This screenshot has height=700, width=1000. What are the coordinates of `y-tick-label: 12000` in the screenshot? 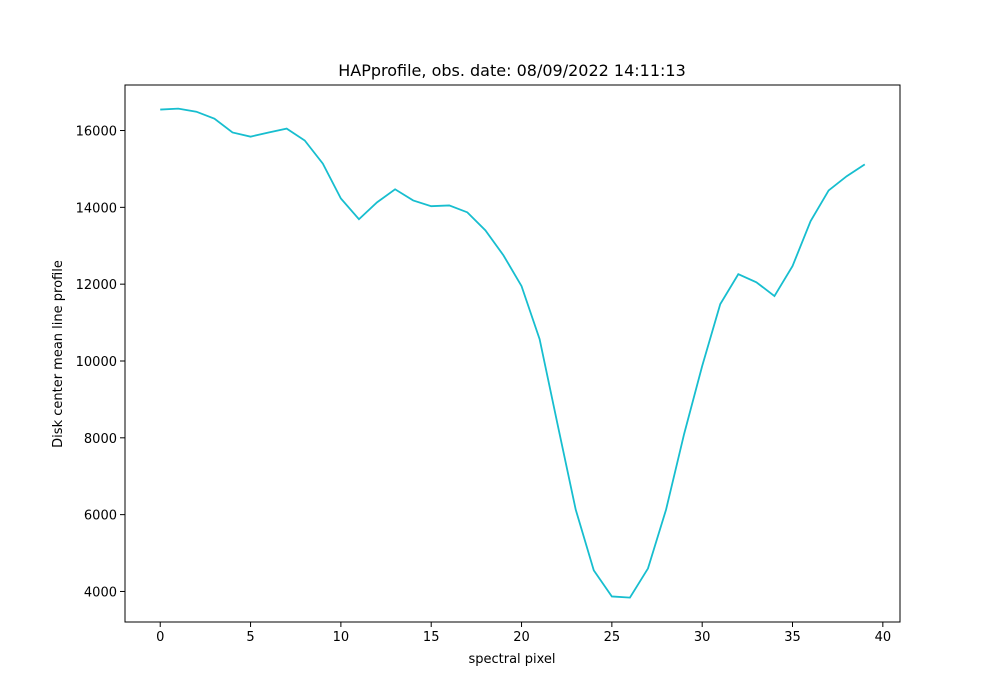 It's located at (96, 285).